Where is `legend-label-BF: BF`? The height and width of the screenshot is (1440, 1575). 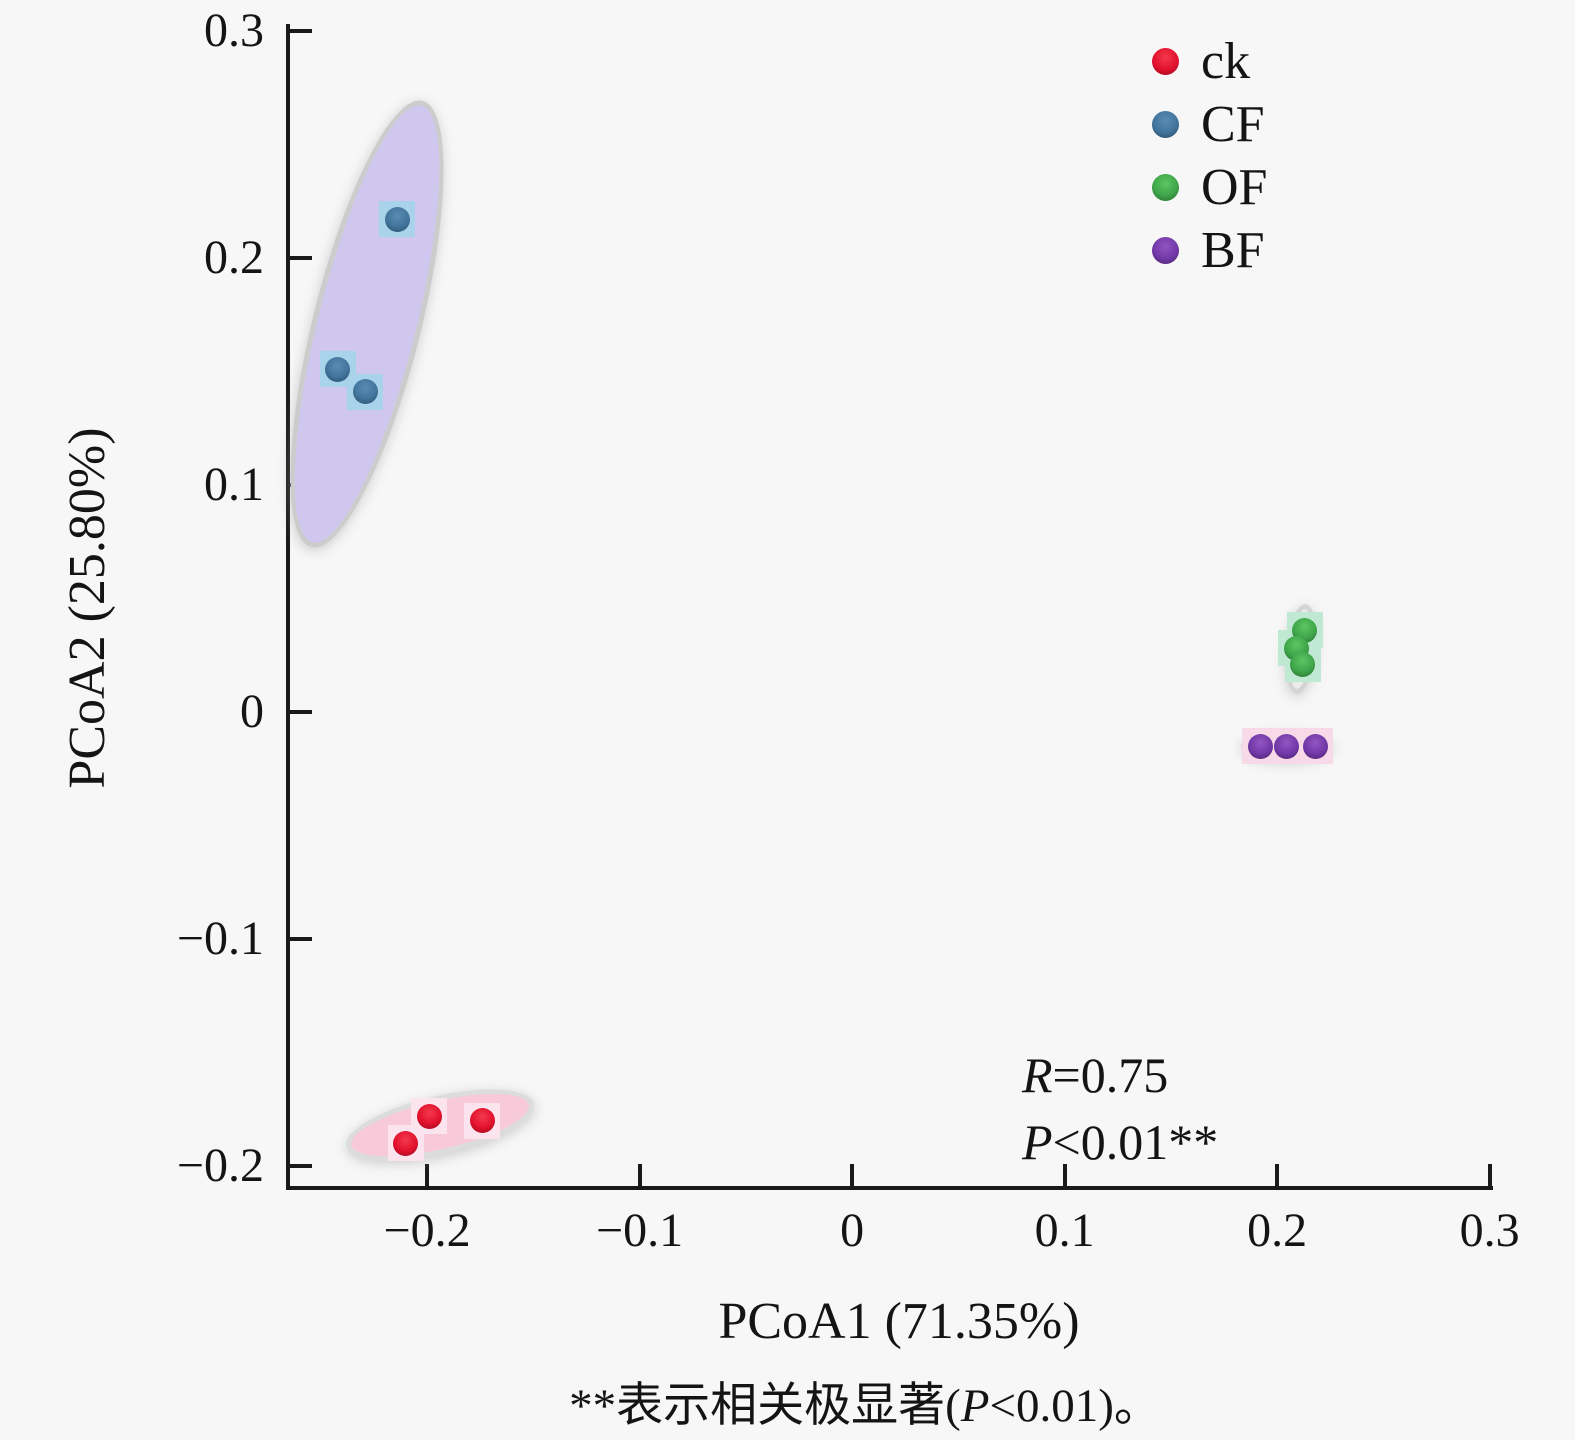 legend-label-BF: BF is located at coordinates (1233, 250).